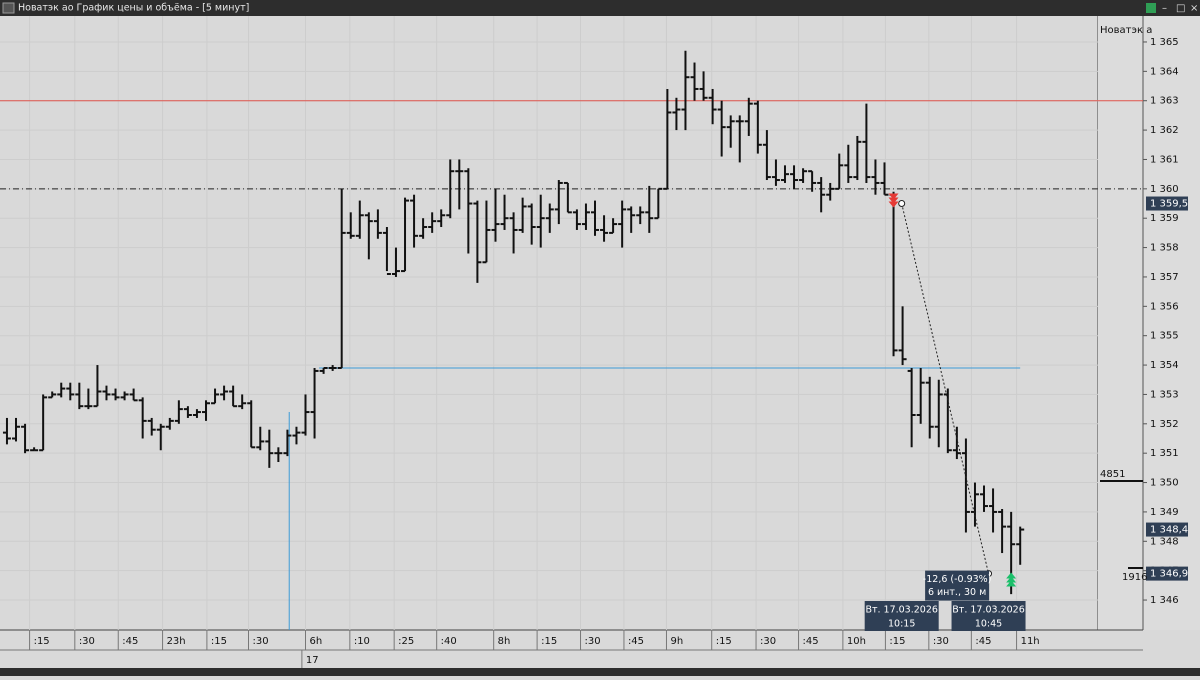 The height and width of the screenshot is (680, 1200). What do you see at coordinates (768, 641) in the screenshot?
I see `x-tick-label: :30` at bounding box center [768, 641].